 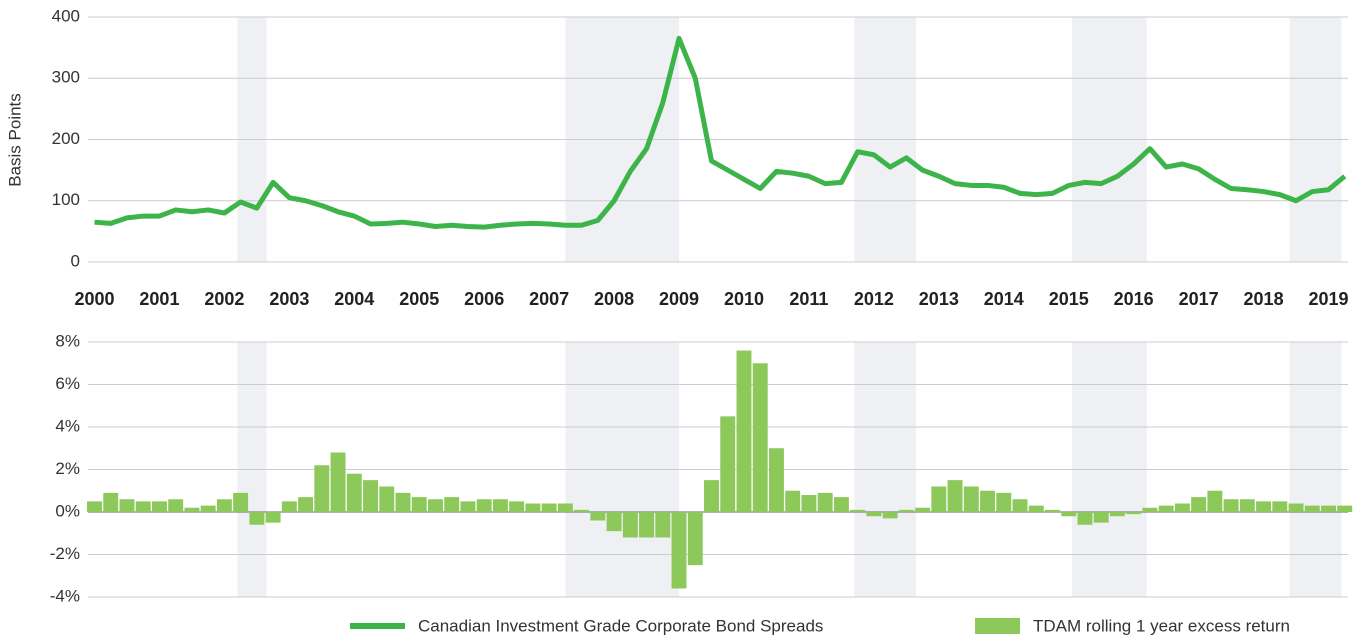 What do you see at coordinates (808, 299) in the screenshot?
I see `x-tick-label: 2011` at bounding box center [808, 299].